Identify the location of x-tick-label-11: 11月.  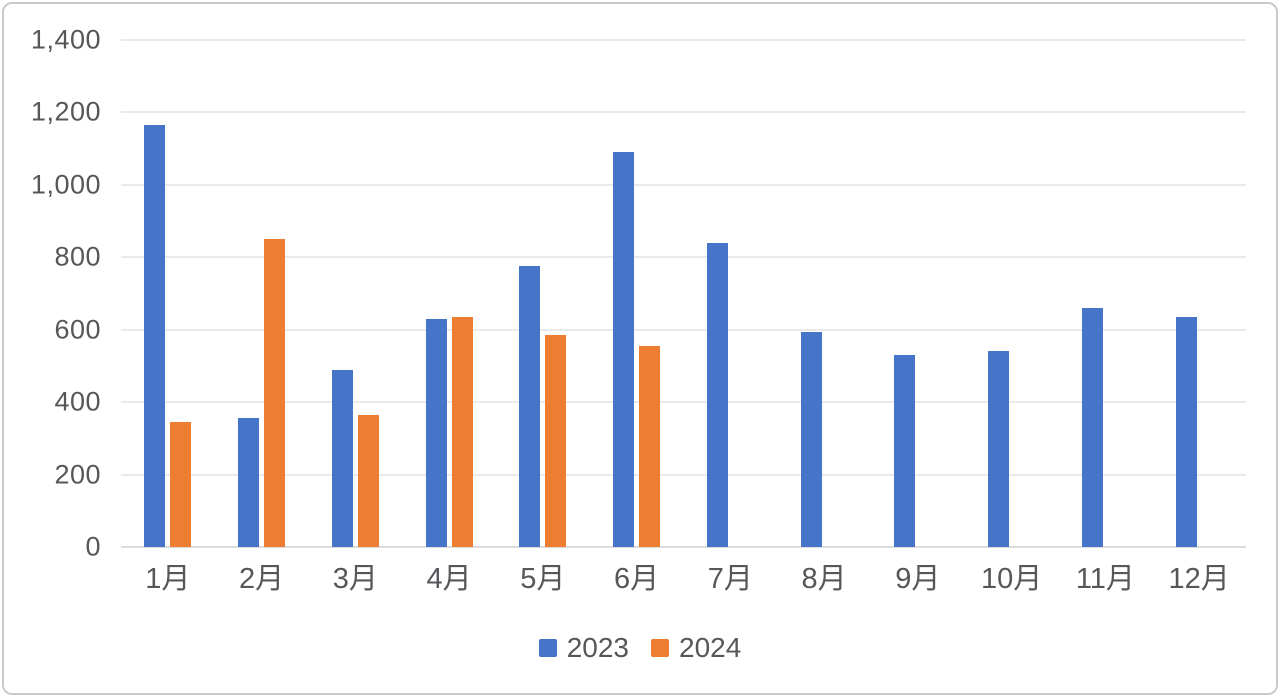
(1105, 579).